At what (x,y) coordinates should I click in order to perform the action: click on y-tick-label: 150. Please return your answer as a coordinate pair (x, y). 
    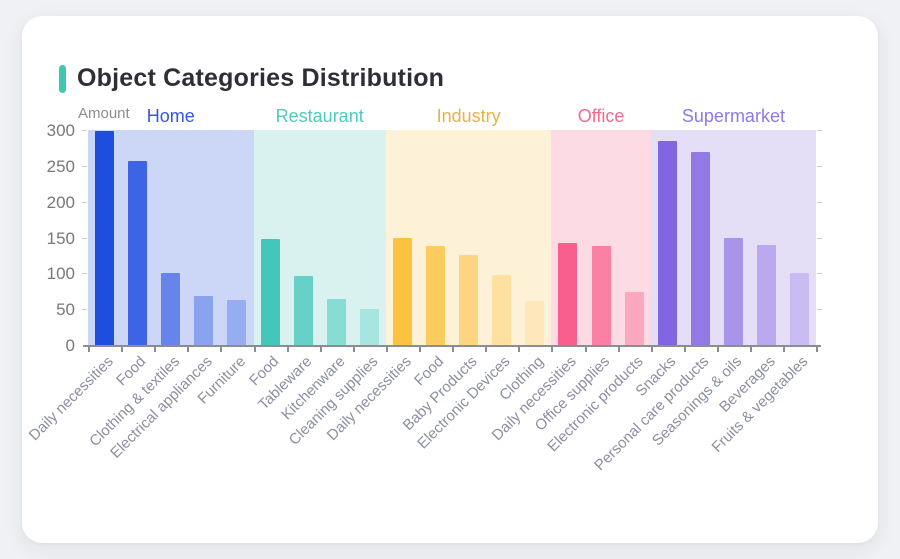
    Looking at the image, I should click on (60, 238).